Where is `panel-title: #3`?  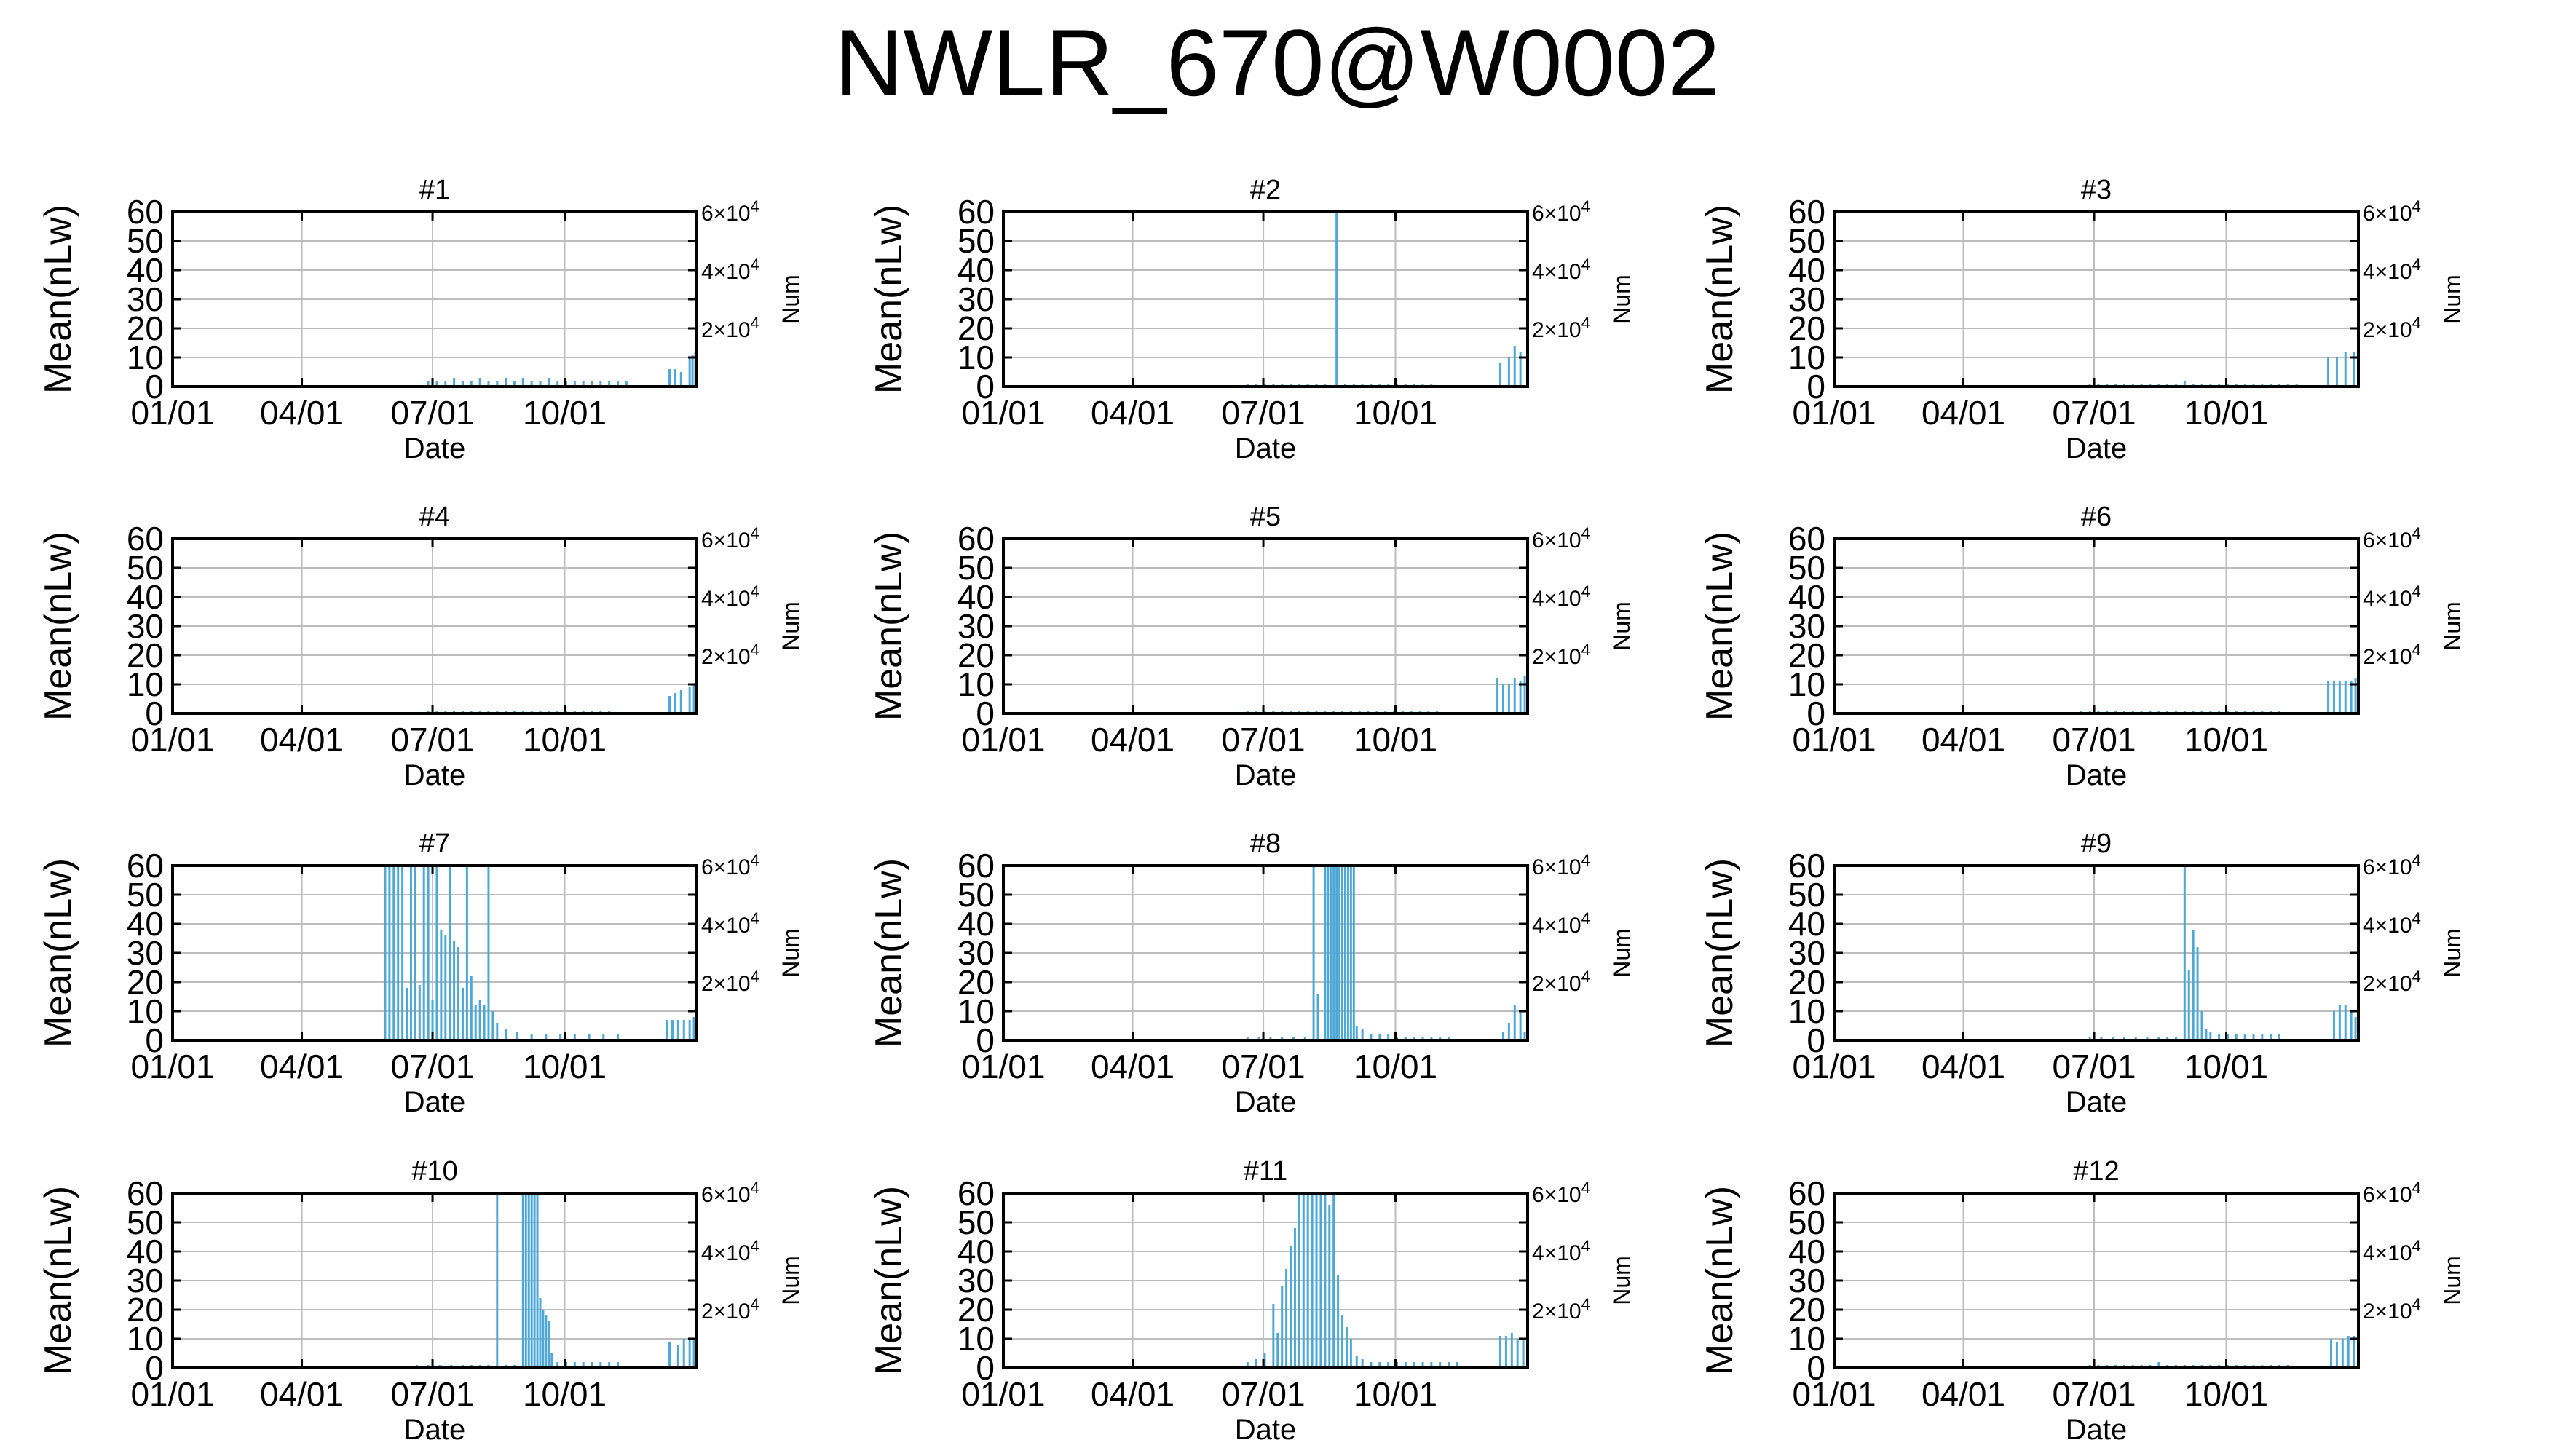 panel-title: #3 is located at coordinates (2096, 190).